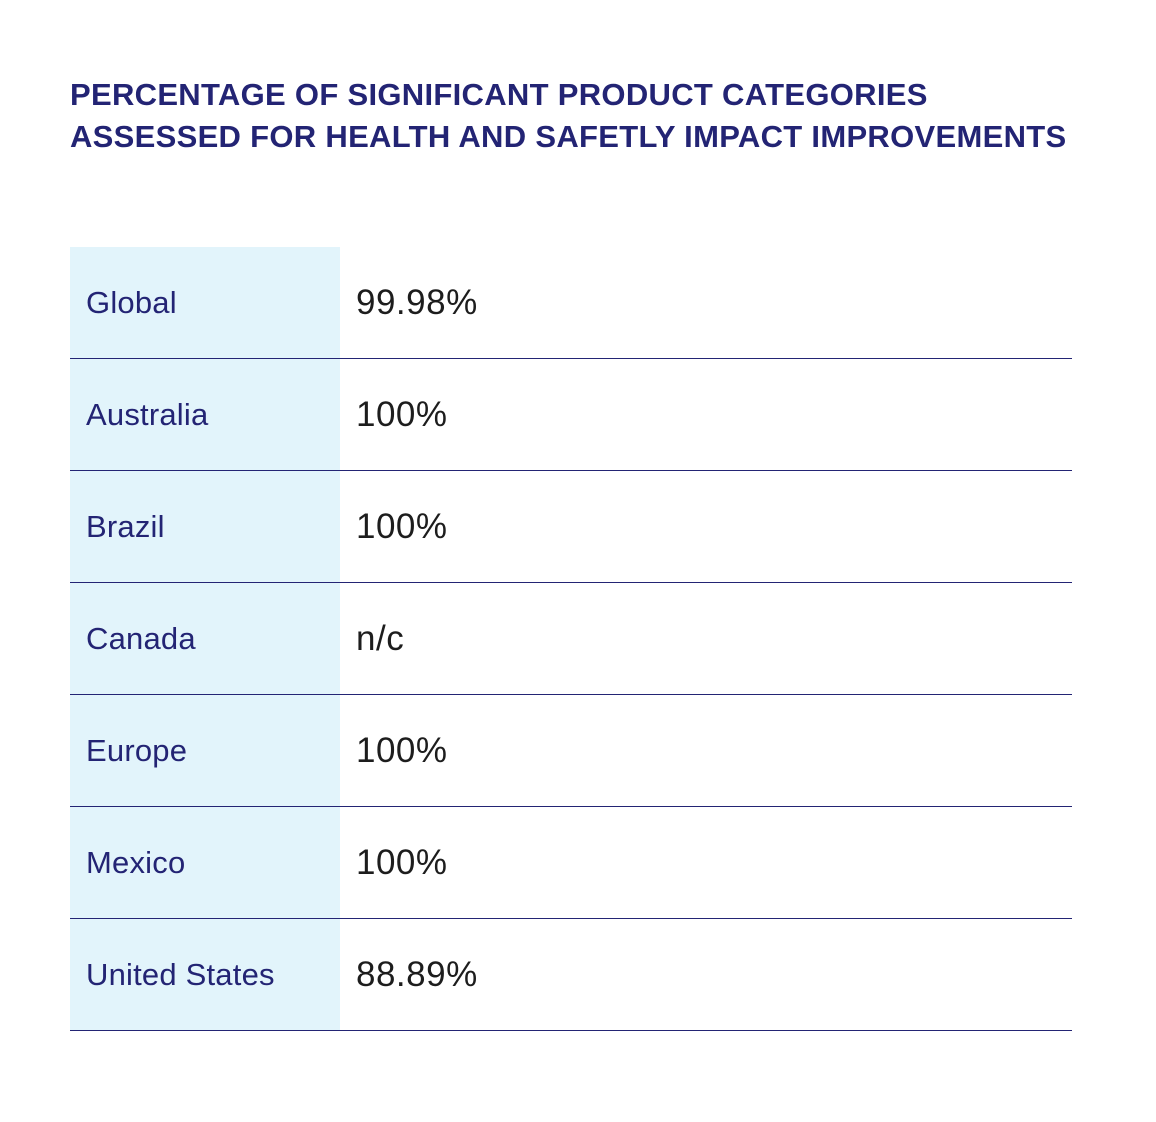 The width and height of the screenshot is (1156, 1122). Describe the element at coordinates (417, 974) in the screenshot. I see `percentage-value: 88.89%` at that location.